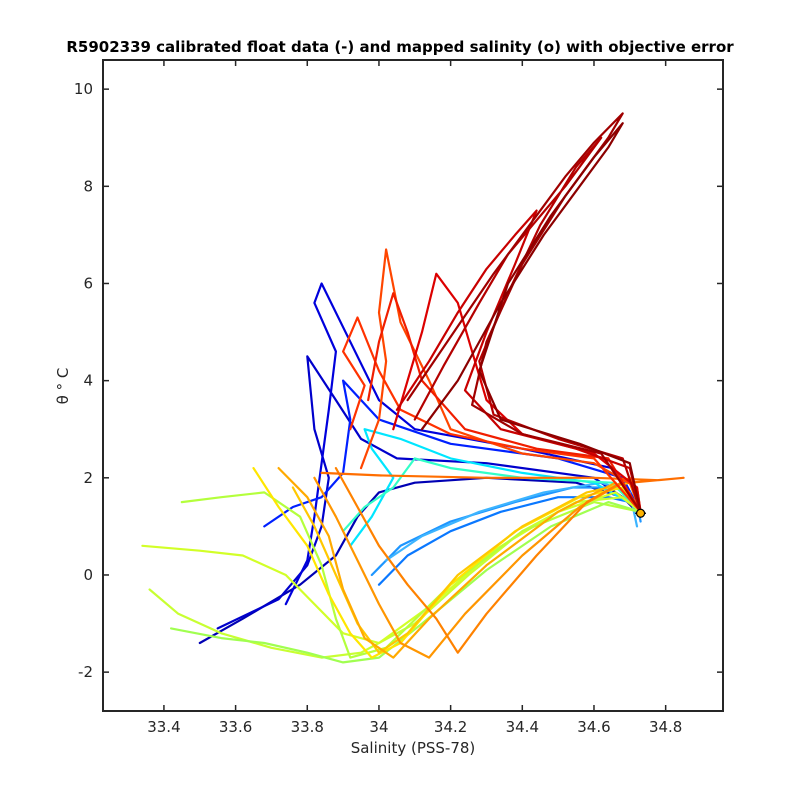 The image size is (800, 800). I want to click on x-tick-label-4: 34.2, so click(450, 727).